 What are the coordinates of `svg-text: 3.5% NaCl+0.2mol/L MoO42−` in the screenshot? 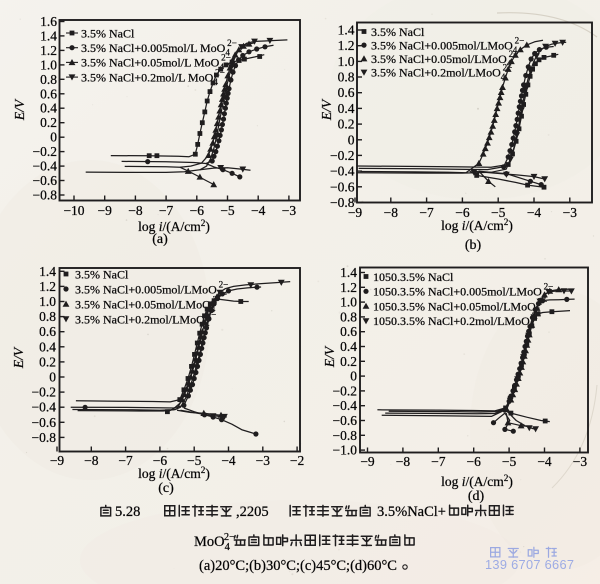 It's located at (153, 77).